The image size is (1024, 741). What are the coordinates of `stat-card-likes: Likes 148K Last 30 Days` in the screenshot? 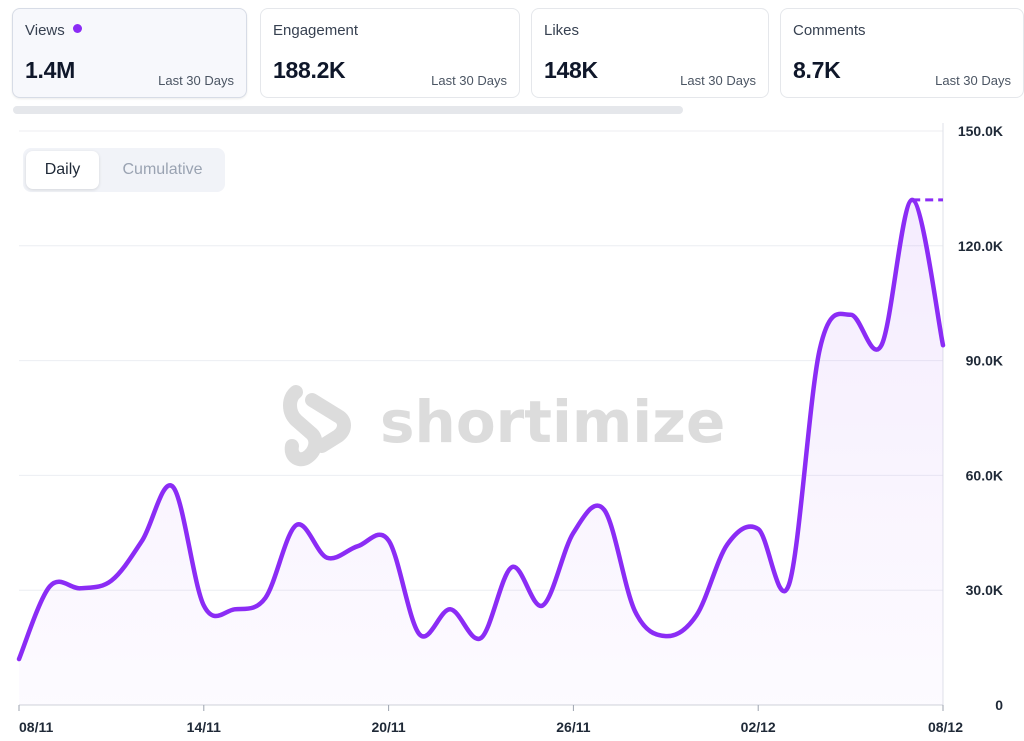 It's located at (650, 53).